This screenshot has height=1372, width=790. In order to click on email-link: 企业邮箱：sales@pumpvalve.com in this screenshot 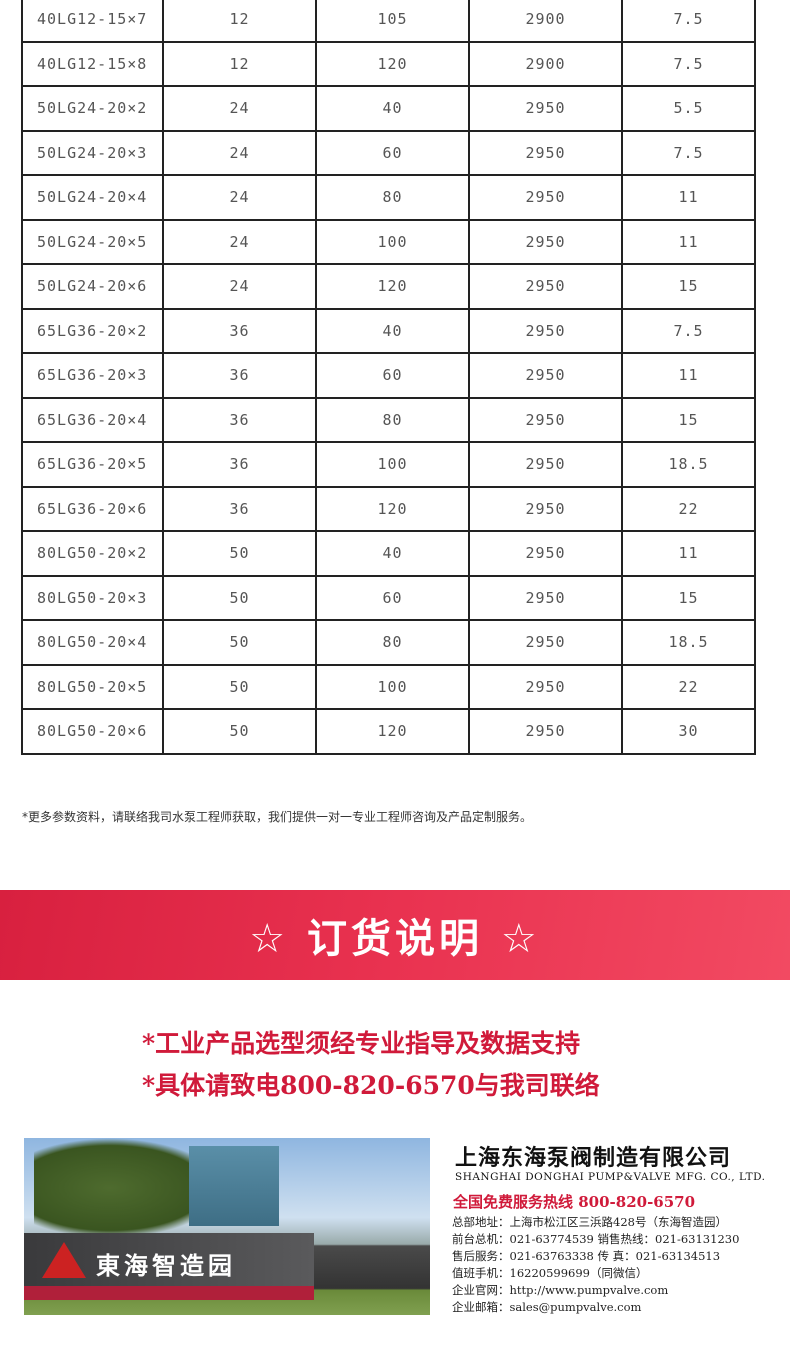, I will do `click(547, 1307)`.